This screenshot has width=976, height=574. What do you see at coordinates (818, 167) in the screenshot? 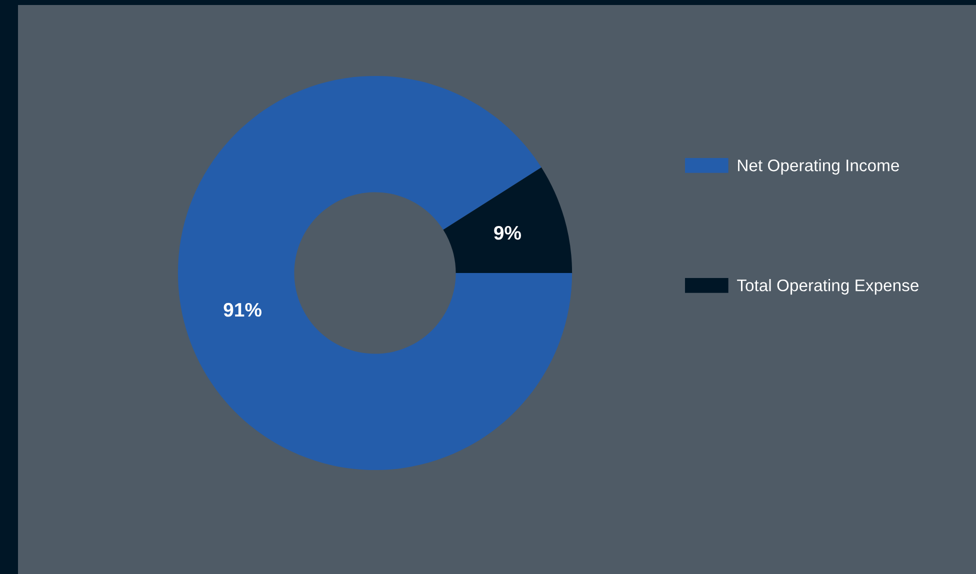
I see `legend-label: Net Operating Income` at bounding box center [818, 167].